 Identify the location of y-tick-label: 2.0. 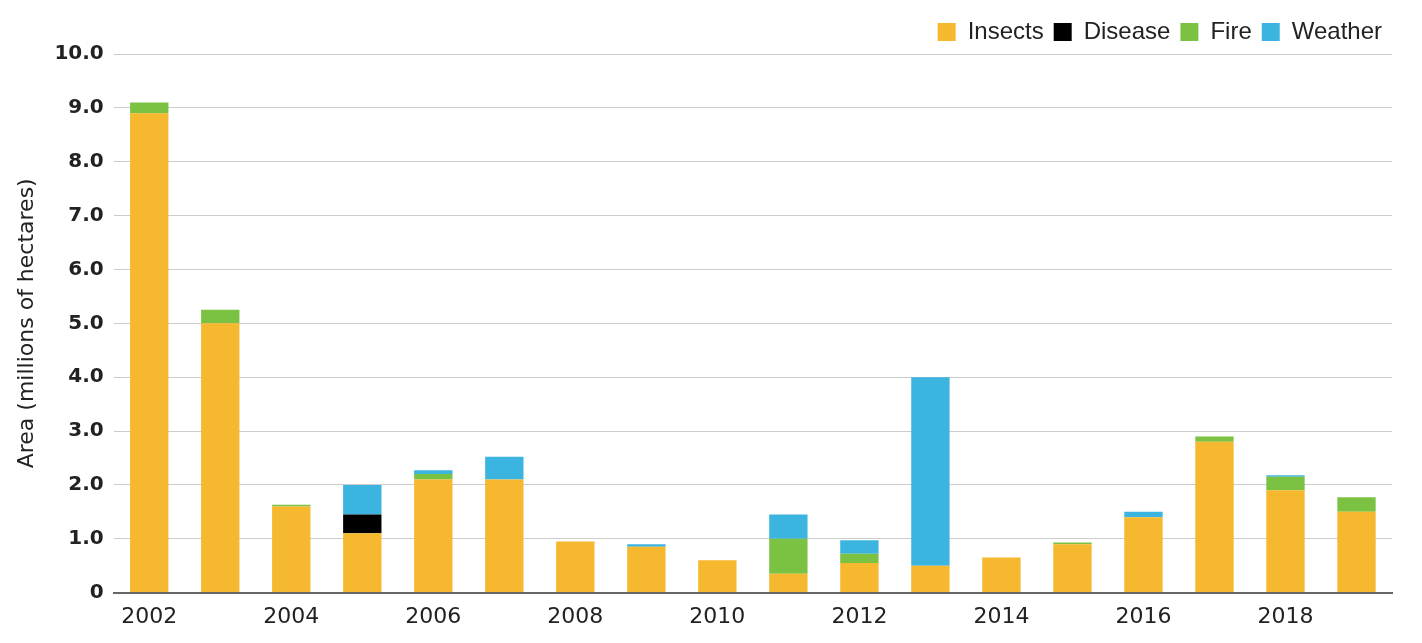
(86, 483).